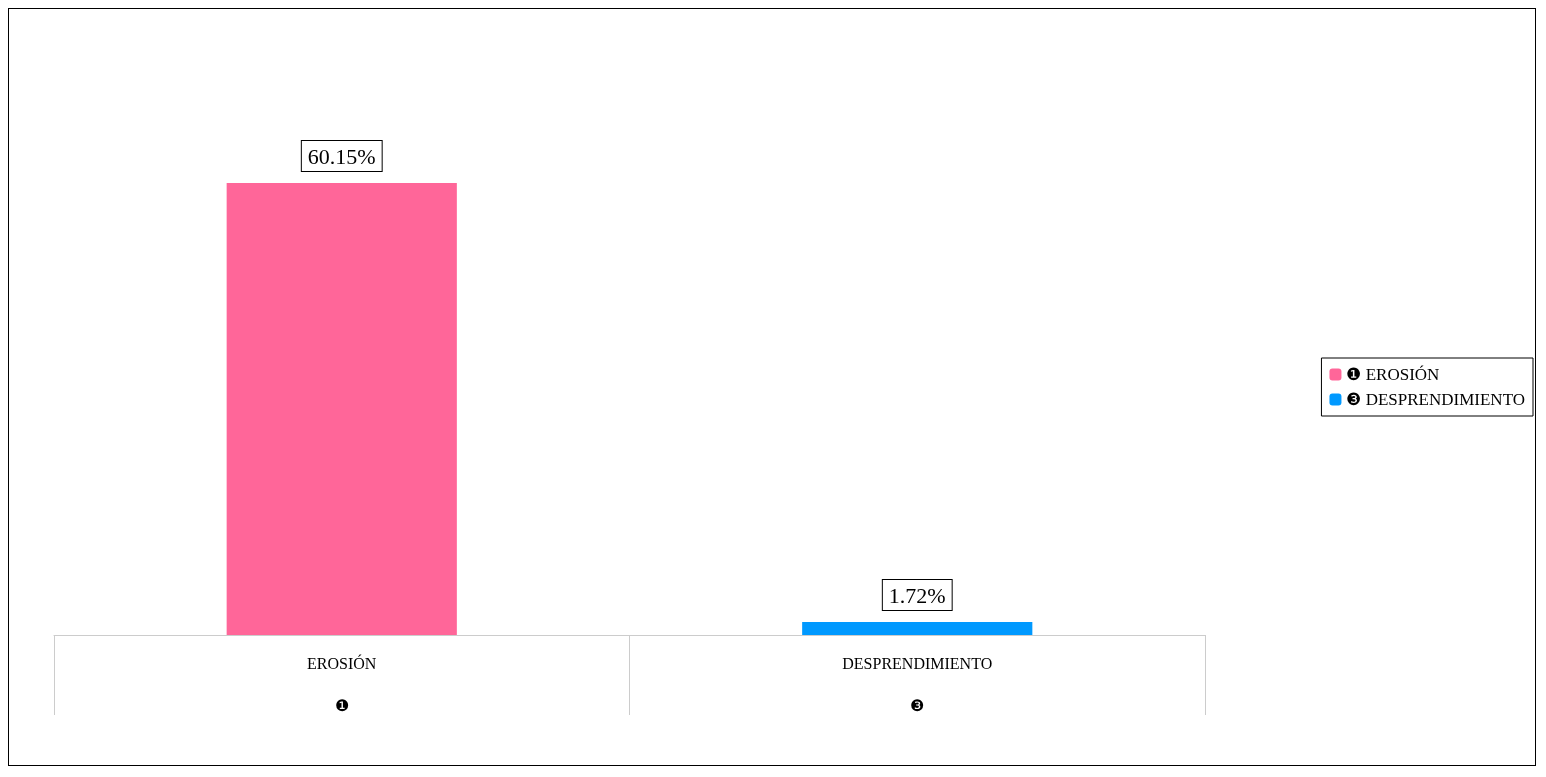 Image resolution: width=1546 pixels, height=777 pixels. What do you see at coordinates (341, 156) in the screenshot?
I see `data-label: 60.15%` at bounding box center [341, 156].